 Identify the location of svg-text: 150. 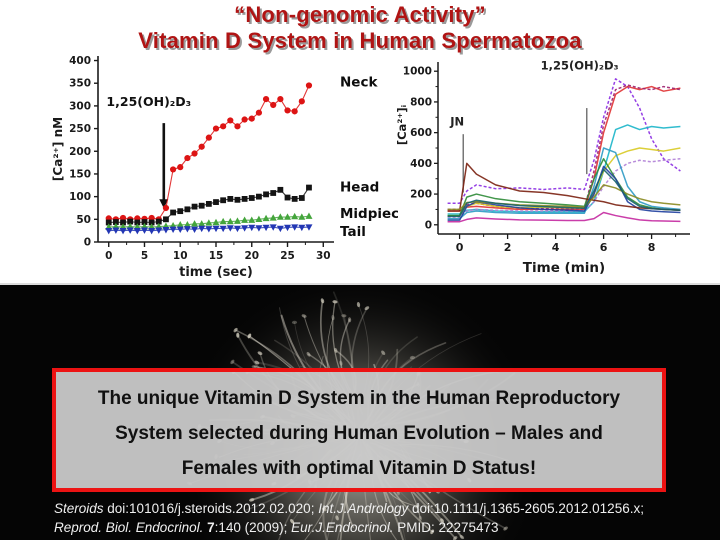
(80, 174).